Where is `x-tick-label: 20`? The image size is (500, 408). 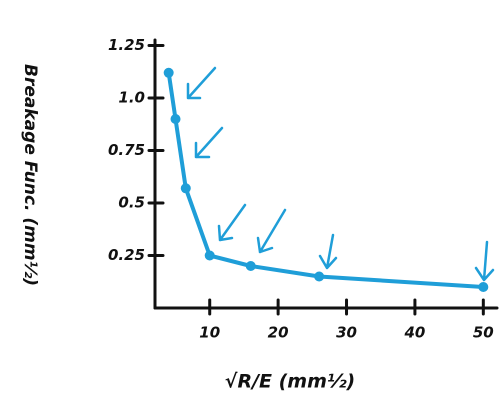 x-tick-label: 20 is located at coordinates (278, 333).